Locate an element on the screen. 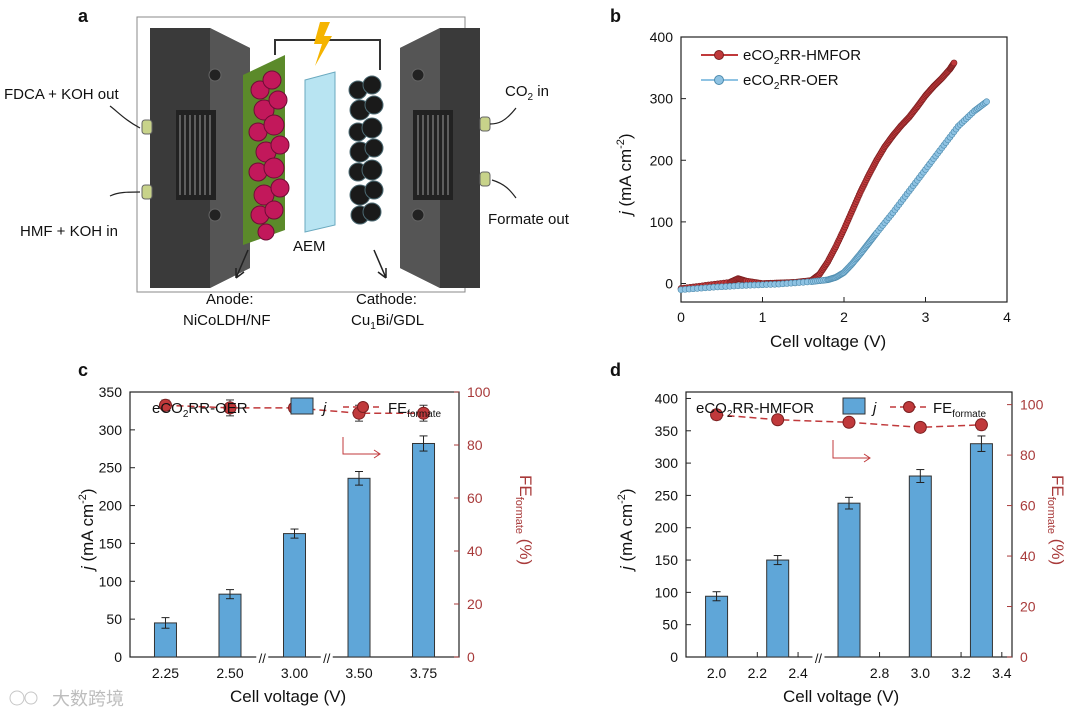  y-tick-label: 0 is located at coordinates (118, 657).